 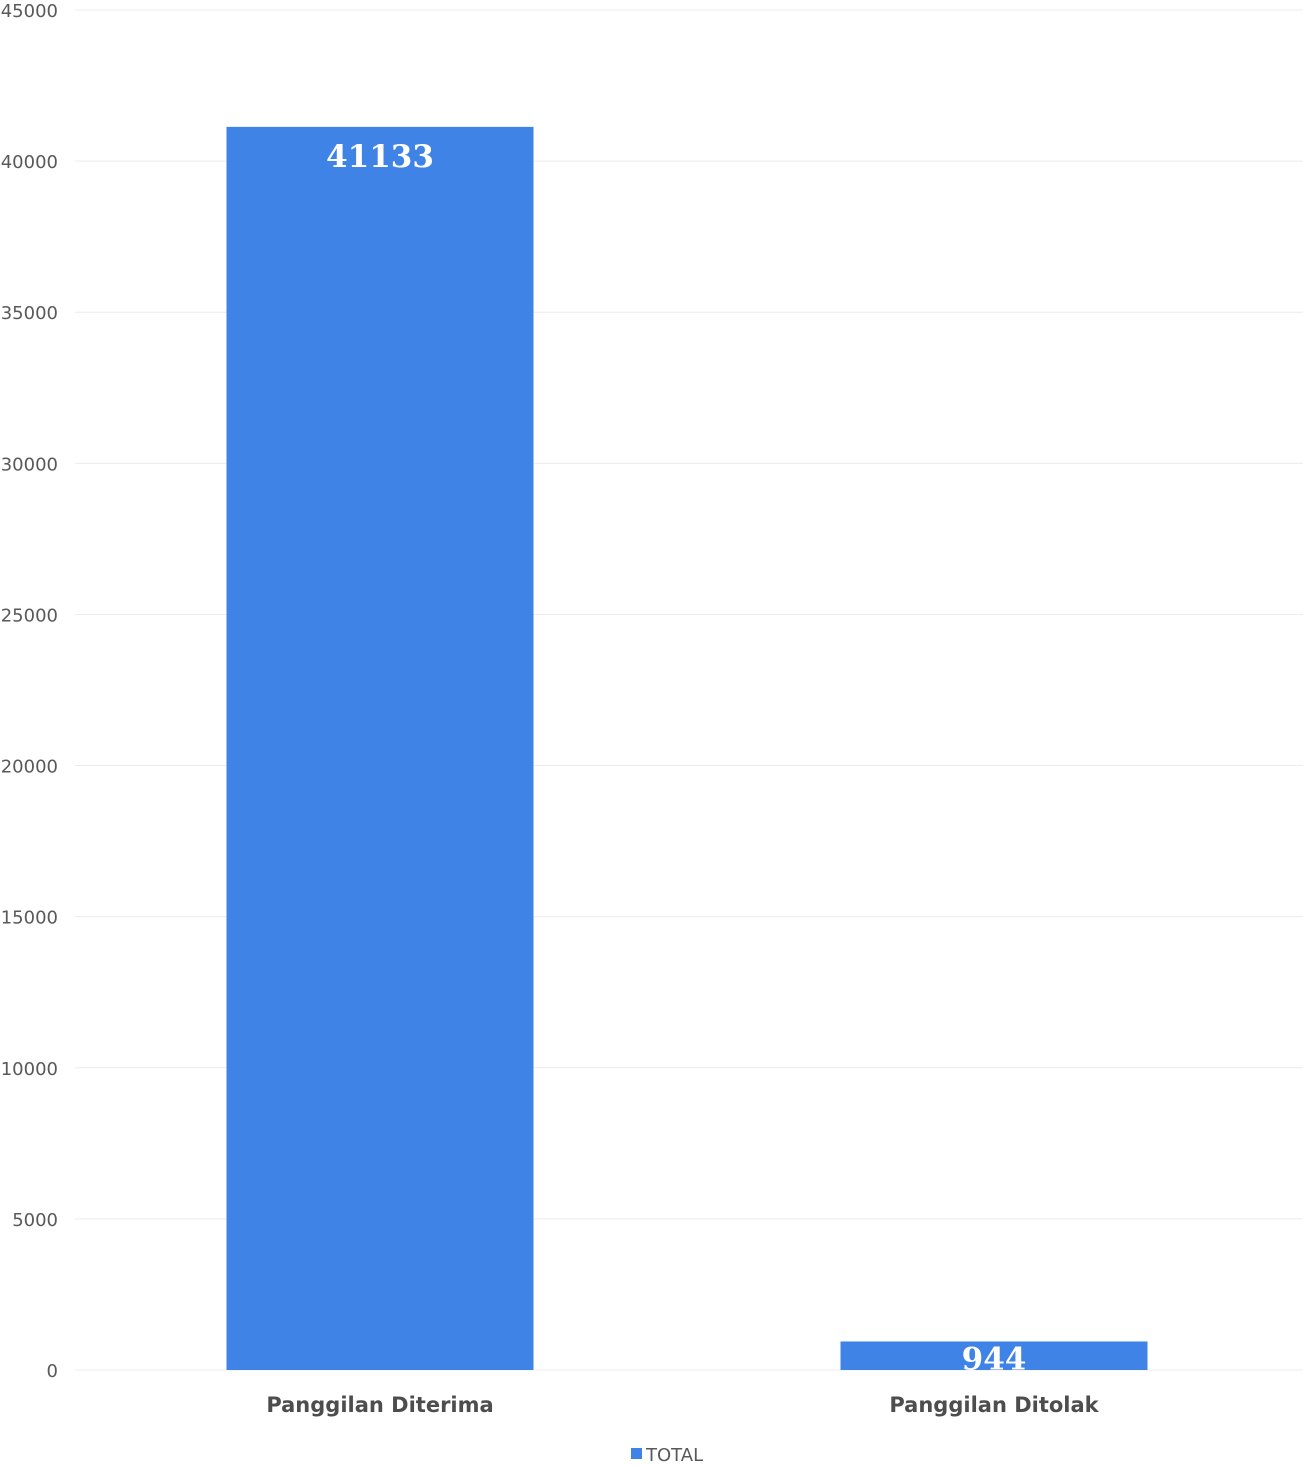 I want to click on y-tick-label: 10000, so click(x=29, y=1069).